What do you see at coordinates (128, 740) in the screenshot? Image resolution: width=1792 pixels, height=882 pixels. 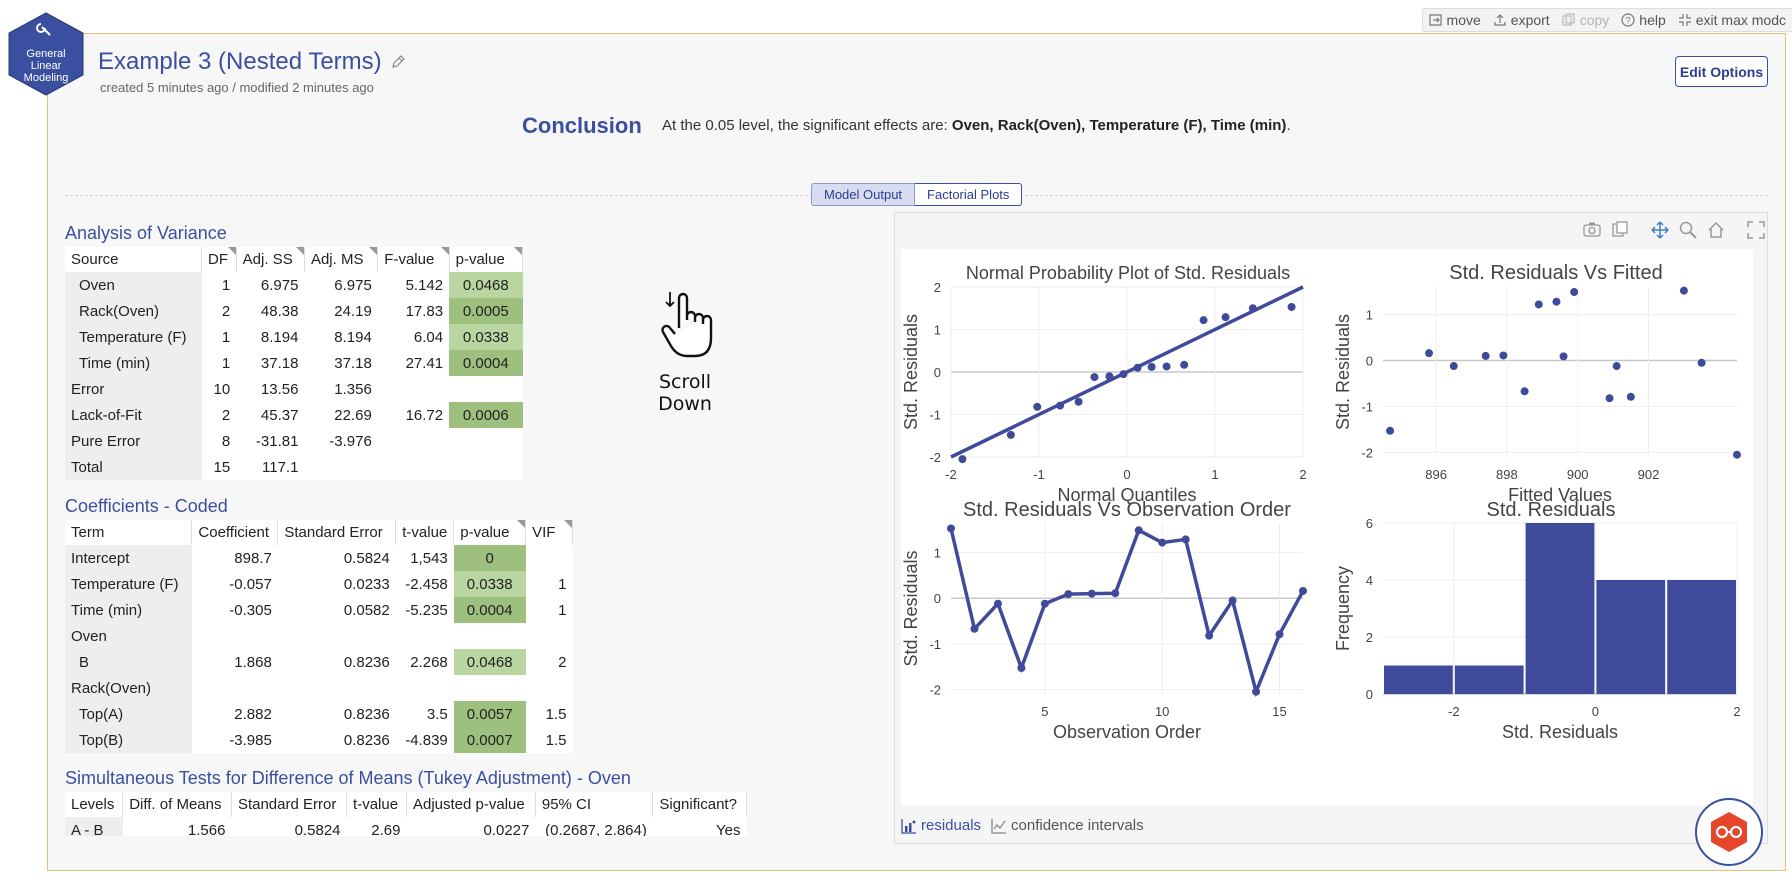 I see `coef-cell-term: Top(B)` at bounding box center [128, 740].